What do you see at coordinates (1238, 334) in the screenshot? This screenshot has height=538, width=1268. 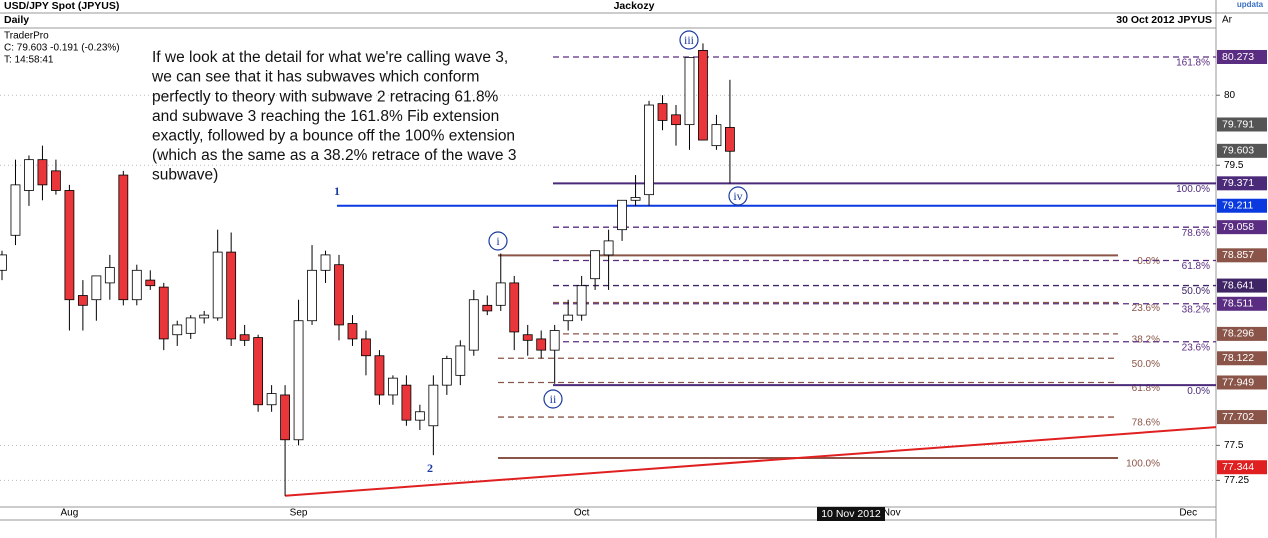 I see `price-box-label: 78.296` at bounding box center [1238, 334].